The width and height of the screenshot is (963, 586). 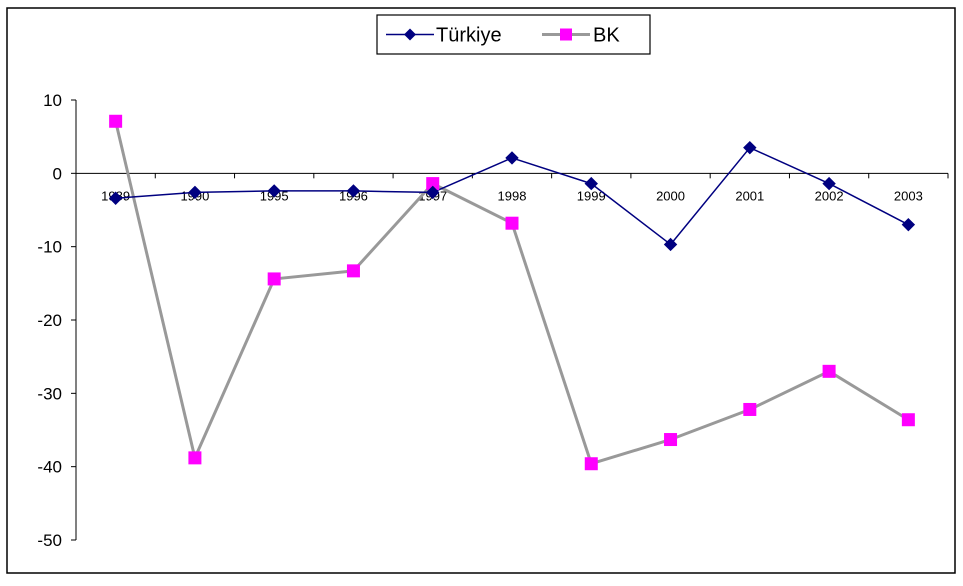 I want to click on y-tick-label: -10, so click(x=49, y=247).